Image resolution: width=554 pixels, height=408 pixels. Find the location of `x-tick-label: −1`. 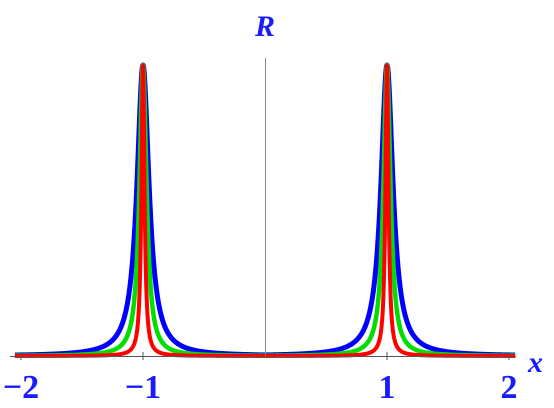

x-tick-label: −1 is located at coordinates (143, 387).